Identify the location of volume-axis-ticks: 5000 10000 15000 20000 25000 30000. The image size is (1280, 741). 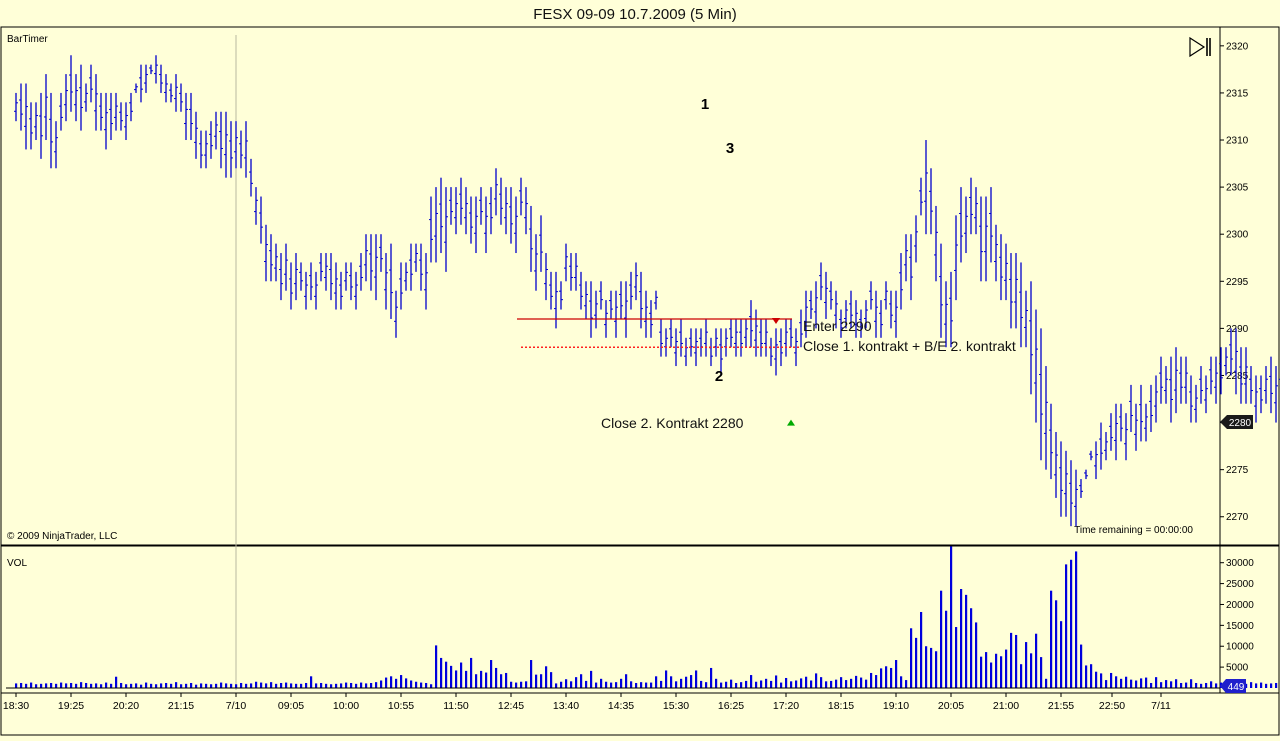
(1237, 616).